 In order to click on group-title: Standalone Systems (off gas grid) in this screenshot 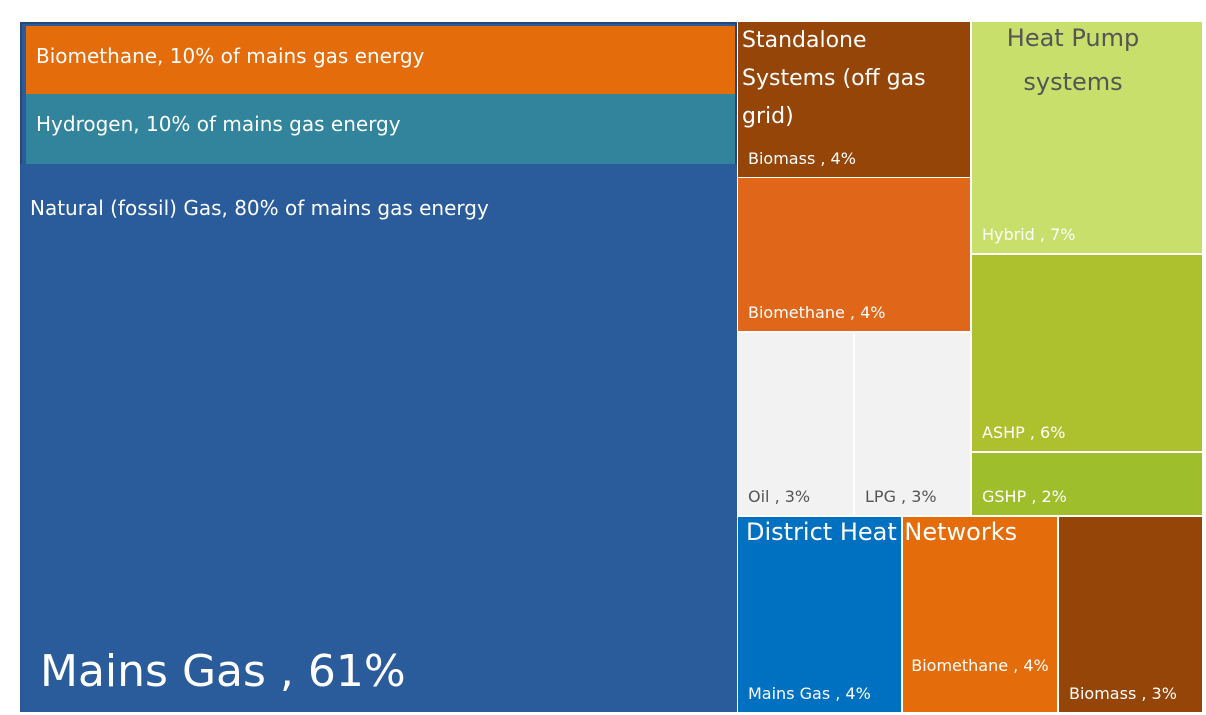, I will do `click(834, 78)`.